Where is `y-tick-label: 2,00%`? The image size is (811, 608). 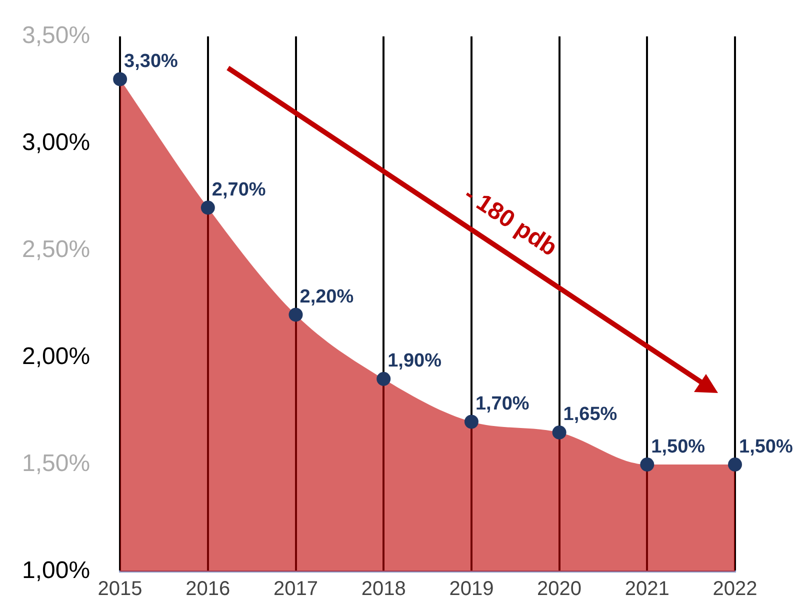
y-tick-label: 2,00% is located at coordinates (56, 356).